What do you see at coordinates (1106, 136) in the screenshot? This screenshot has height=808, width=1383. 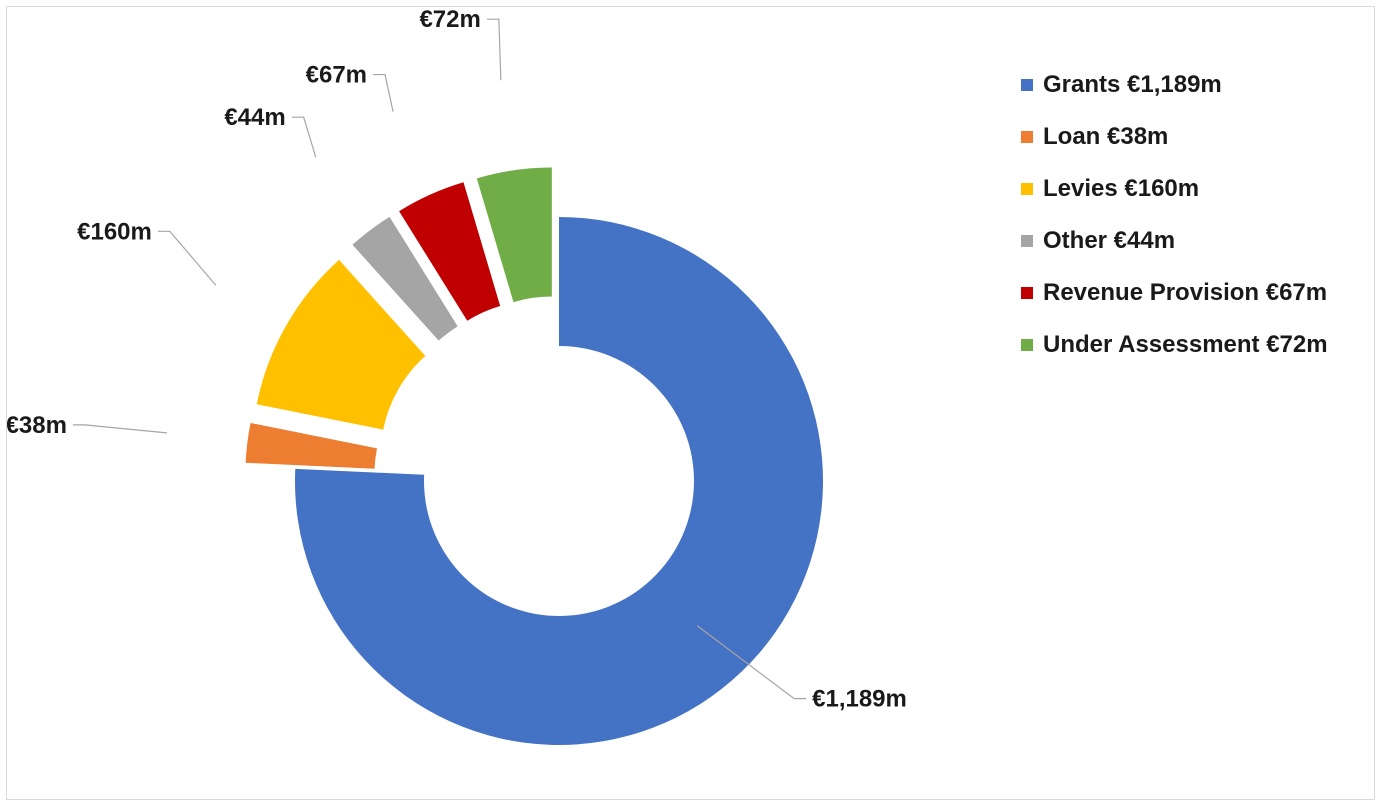 I see `legend-label: Loan €38m` at bounding box center [1106, 136].